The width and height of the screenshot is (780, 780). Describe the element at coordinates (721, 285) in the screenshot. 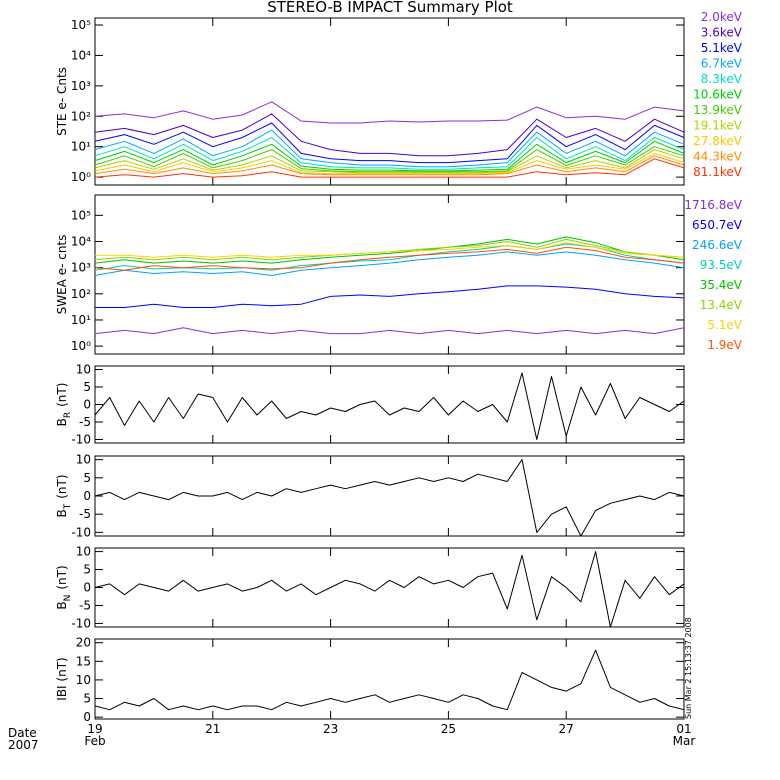

I see `legend-entry: 35.4eV` at that location.